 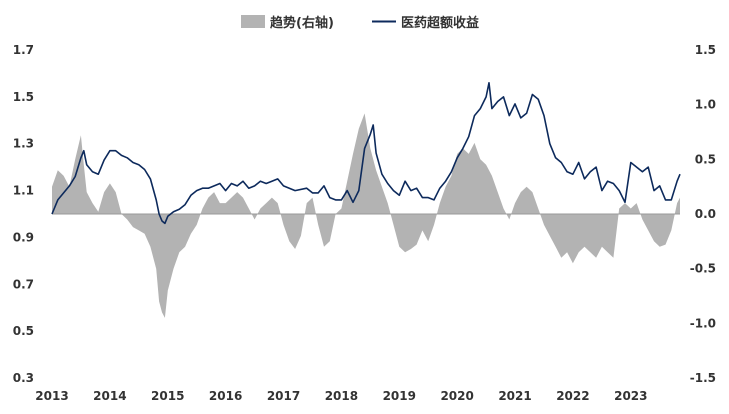 What do you see at coordinates (23, 144) in the screenshot?
I see `left-tick-label: 1.3` at bounding box center [23, 144].